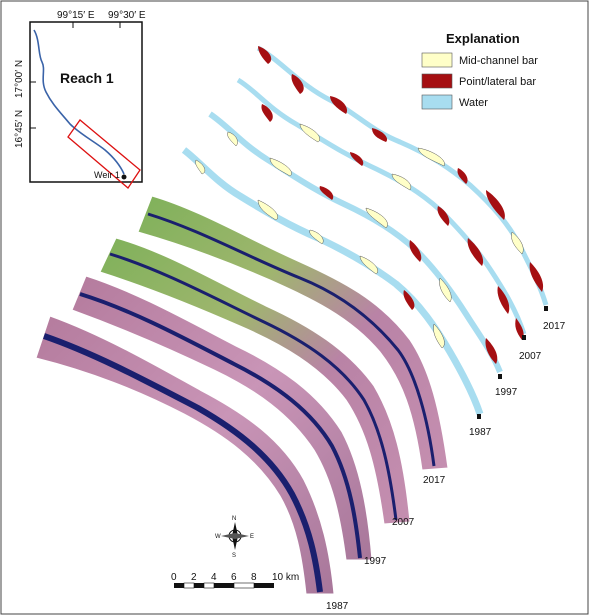  What do you see at coordinates (403, 522) in the screenshot?
I see `image-year-2007: 2007` at bounding box center [403, 522].